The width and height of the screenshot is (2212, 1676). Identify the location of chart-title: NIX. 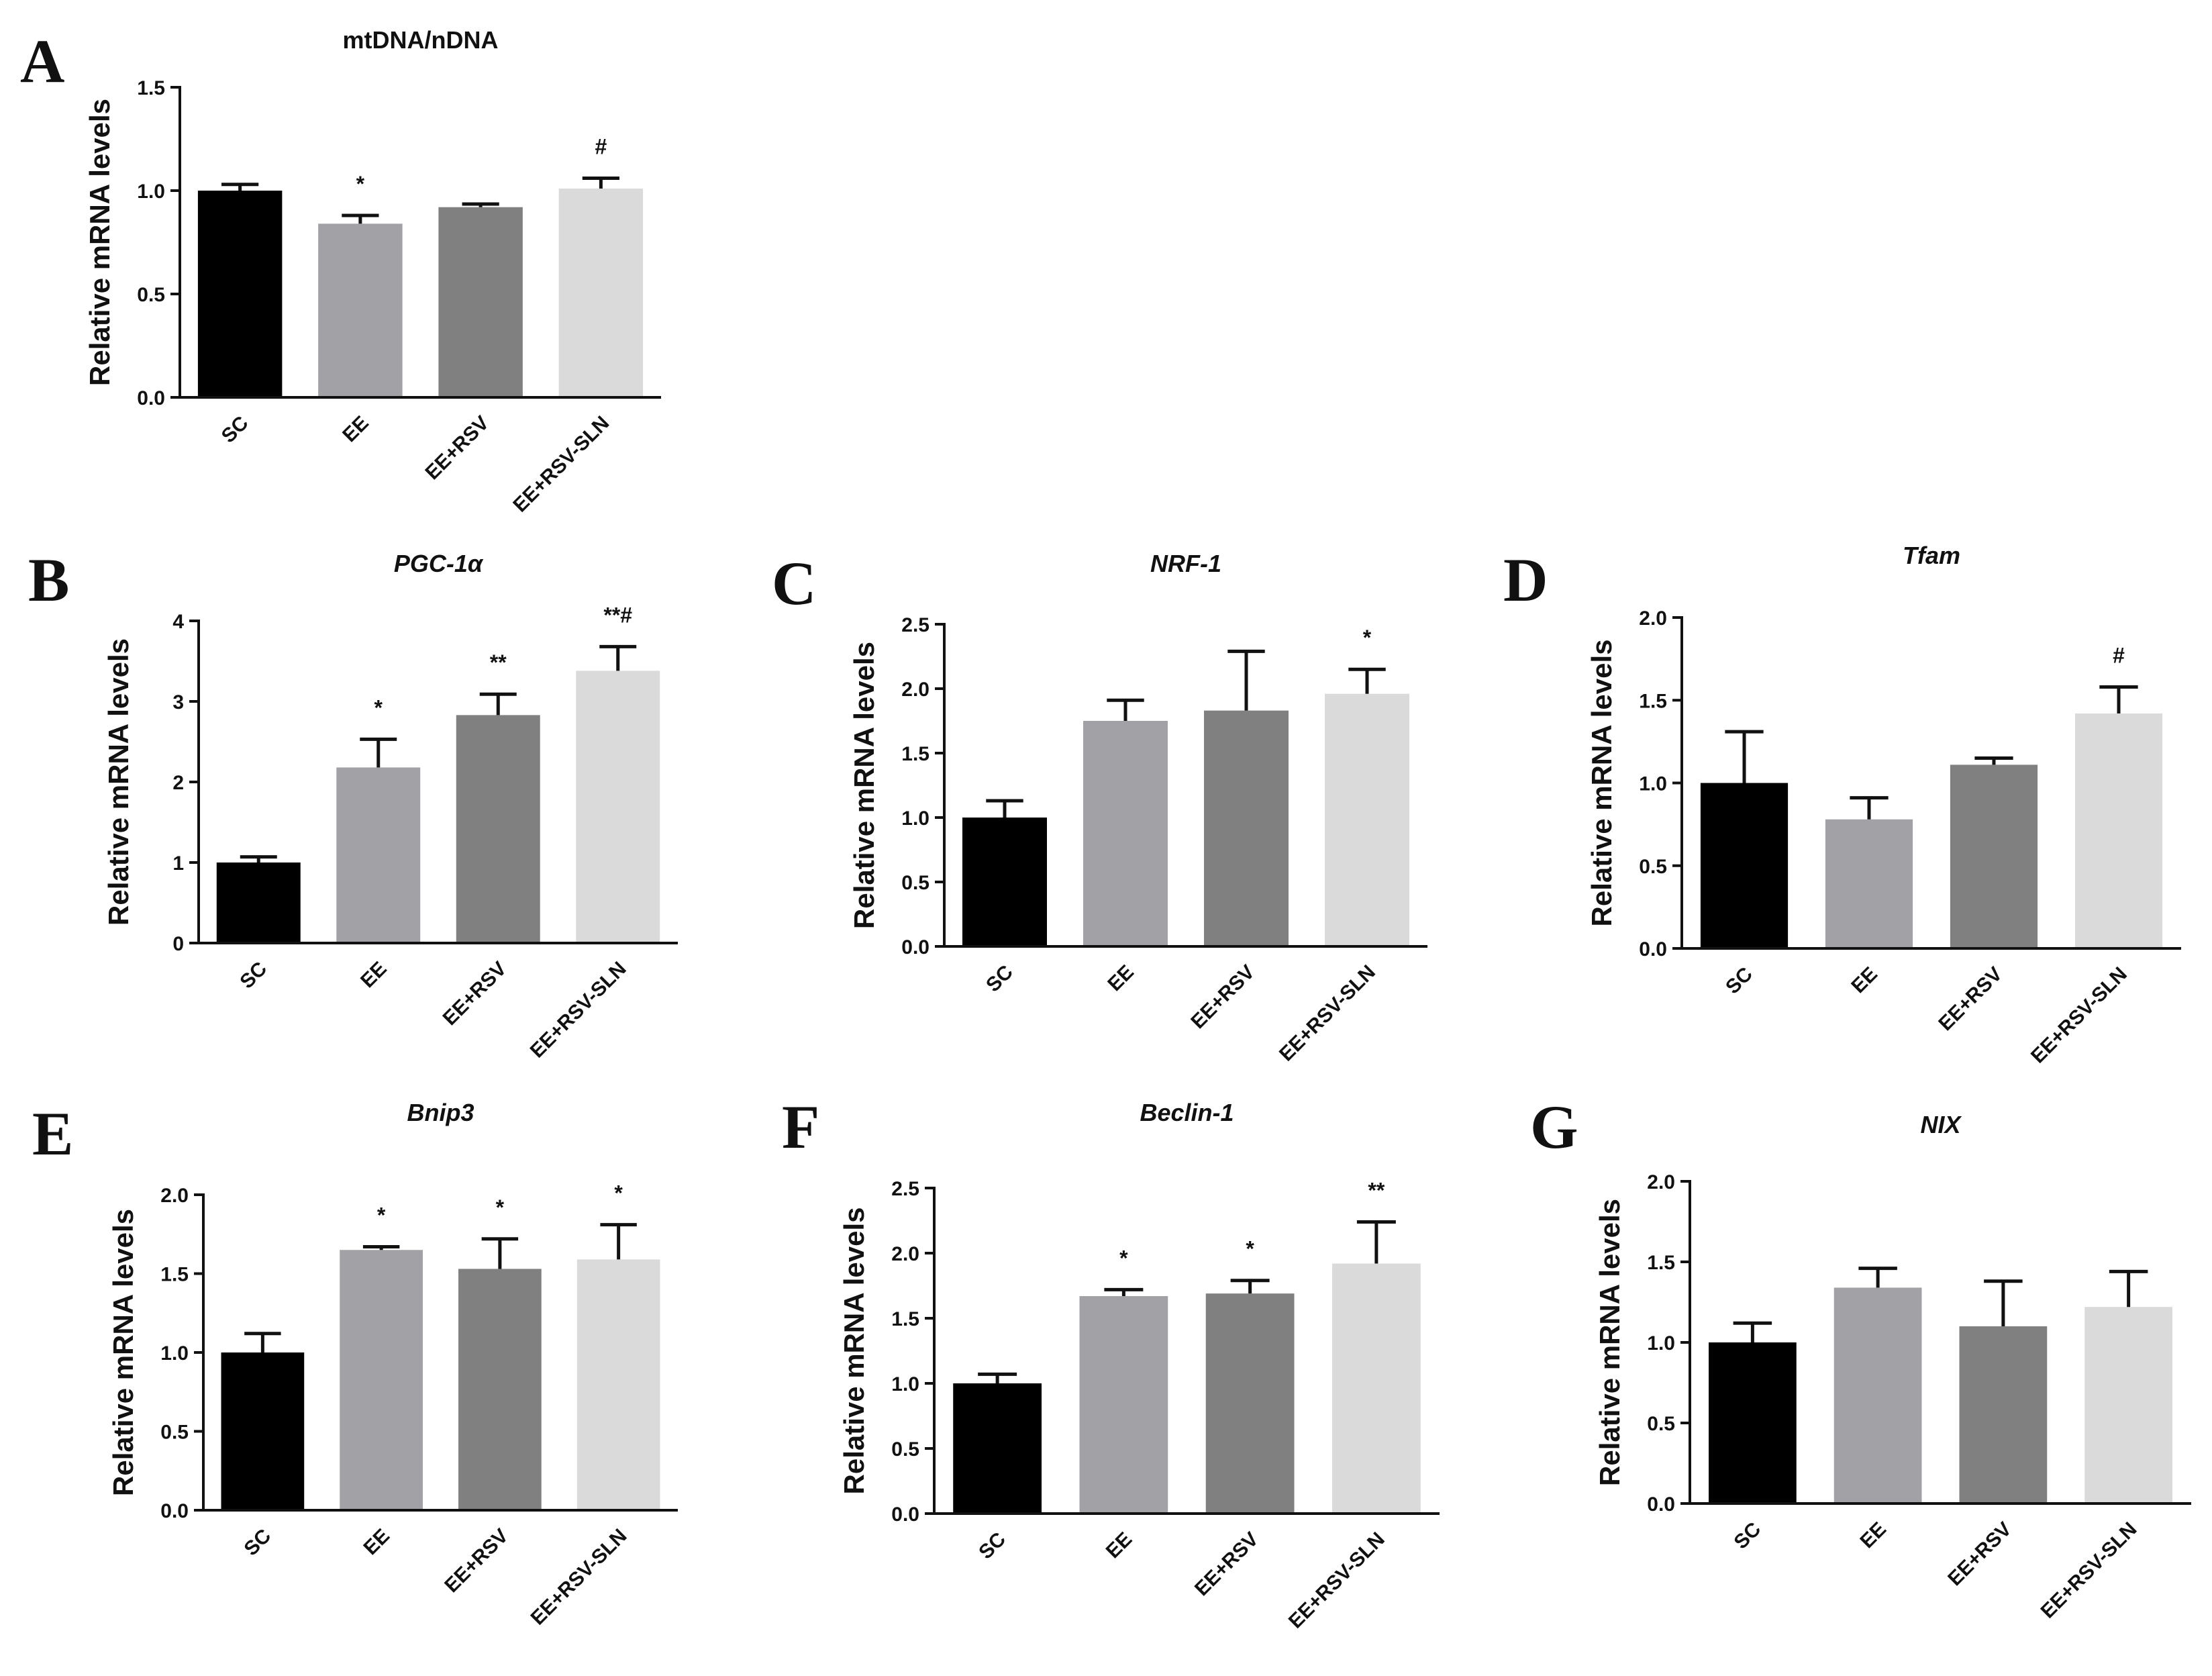
(1941, 1124).